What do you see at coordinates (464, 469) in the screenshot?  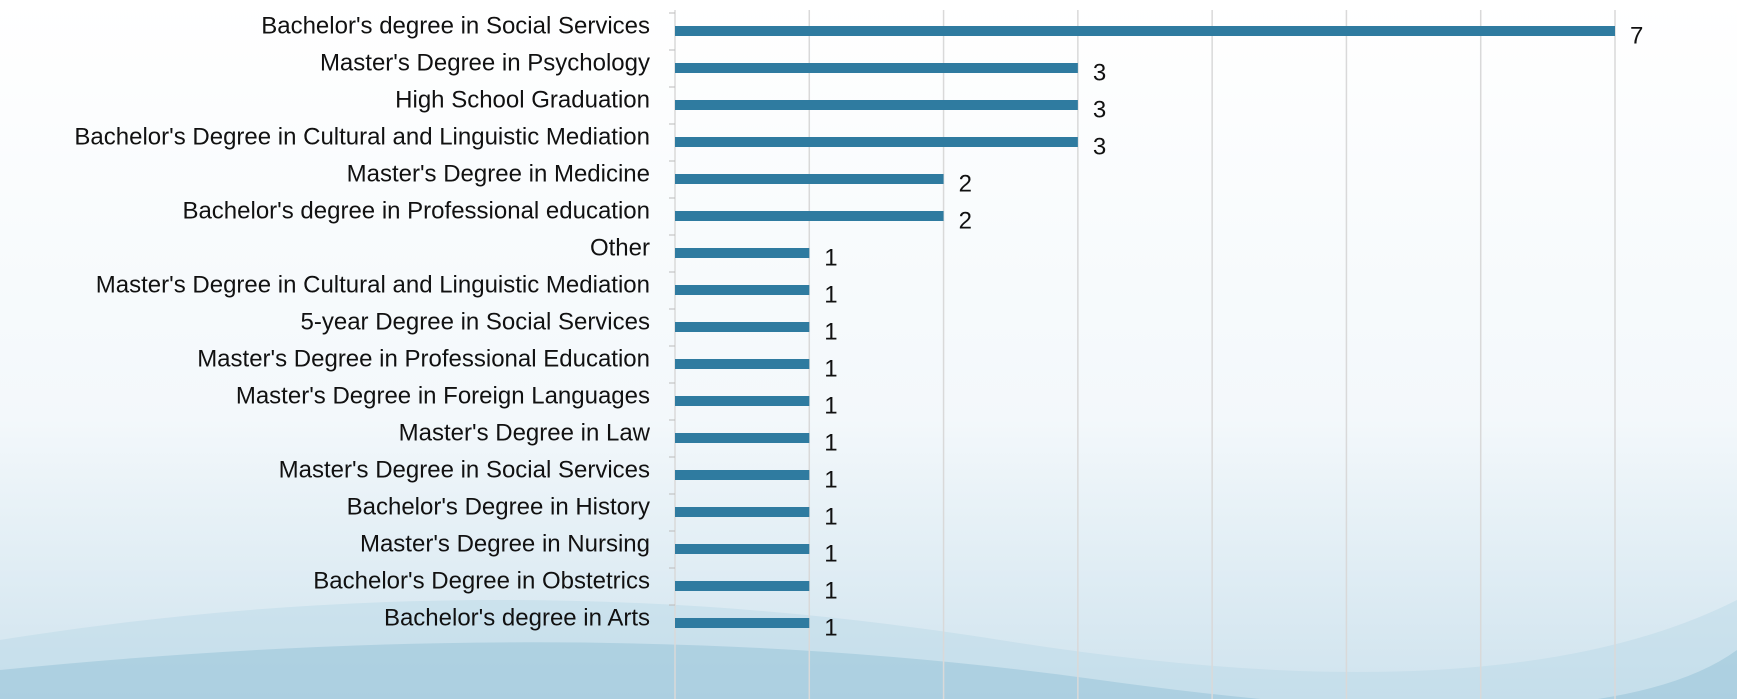 I see `y-tick-label: Master's Degree in Social Services` at bounding box center [464, 469].